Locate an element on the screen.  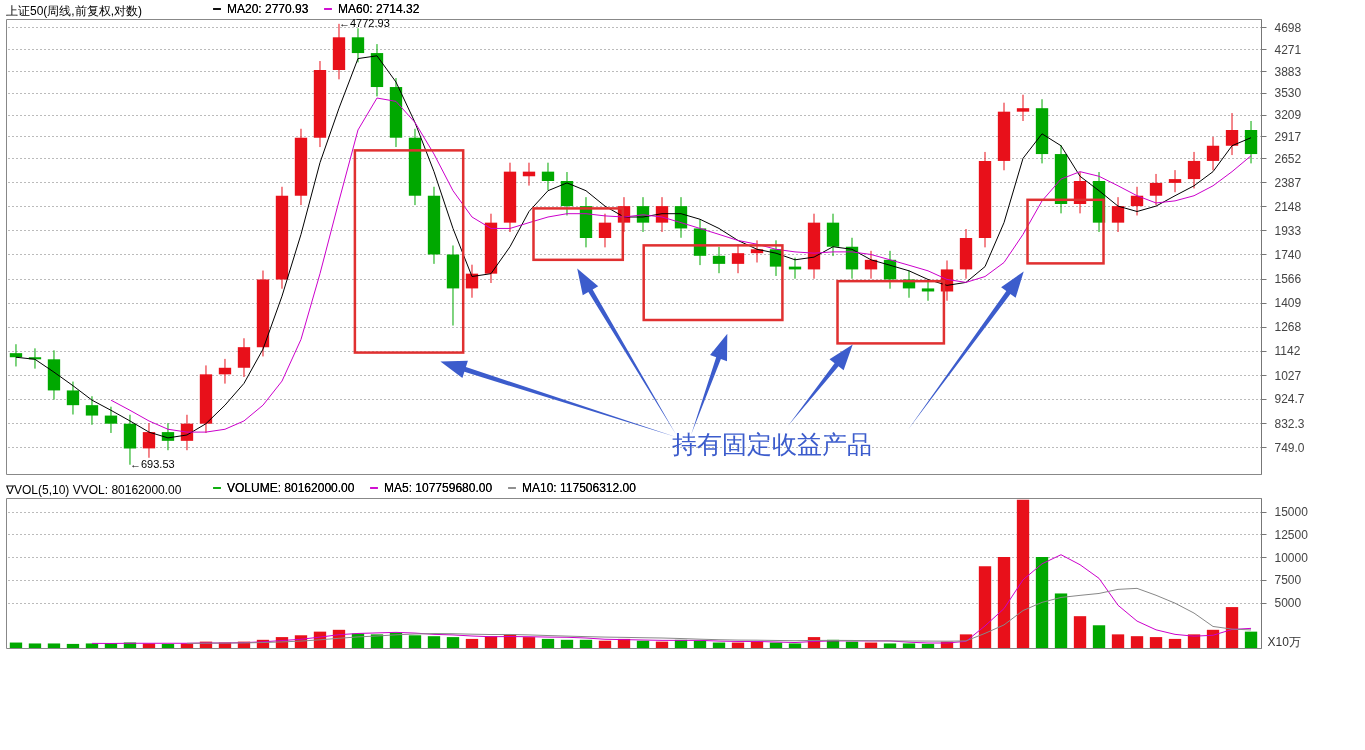
y-tick-label: 1566 is located at coordinates (1288, 279).